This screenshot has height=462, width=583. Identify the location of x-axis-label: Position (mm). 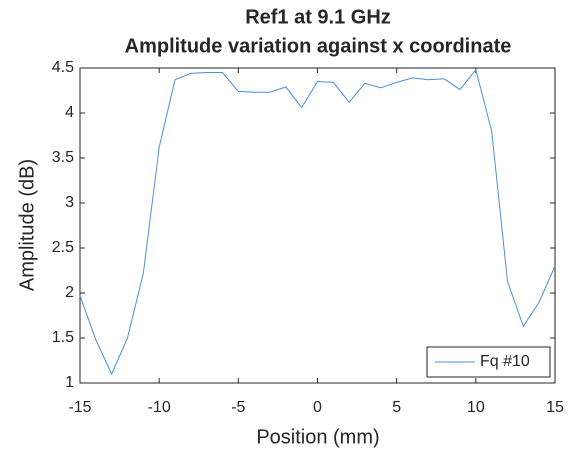
(317, 437).